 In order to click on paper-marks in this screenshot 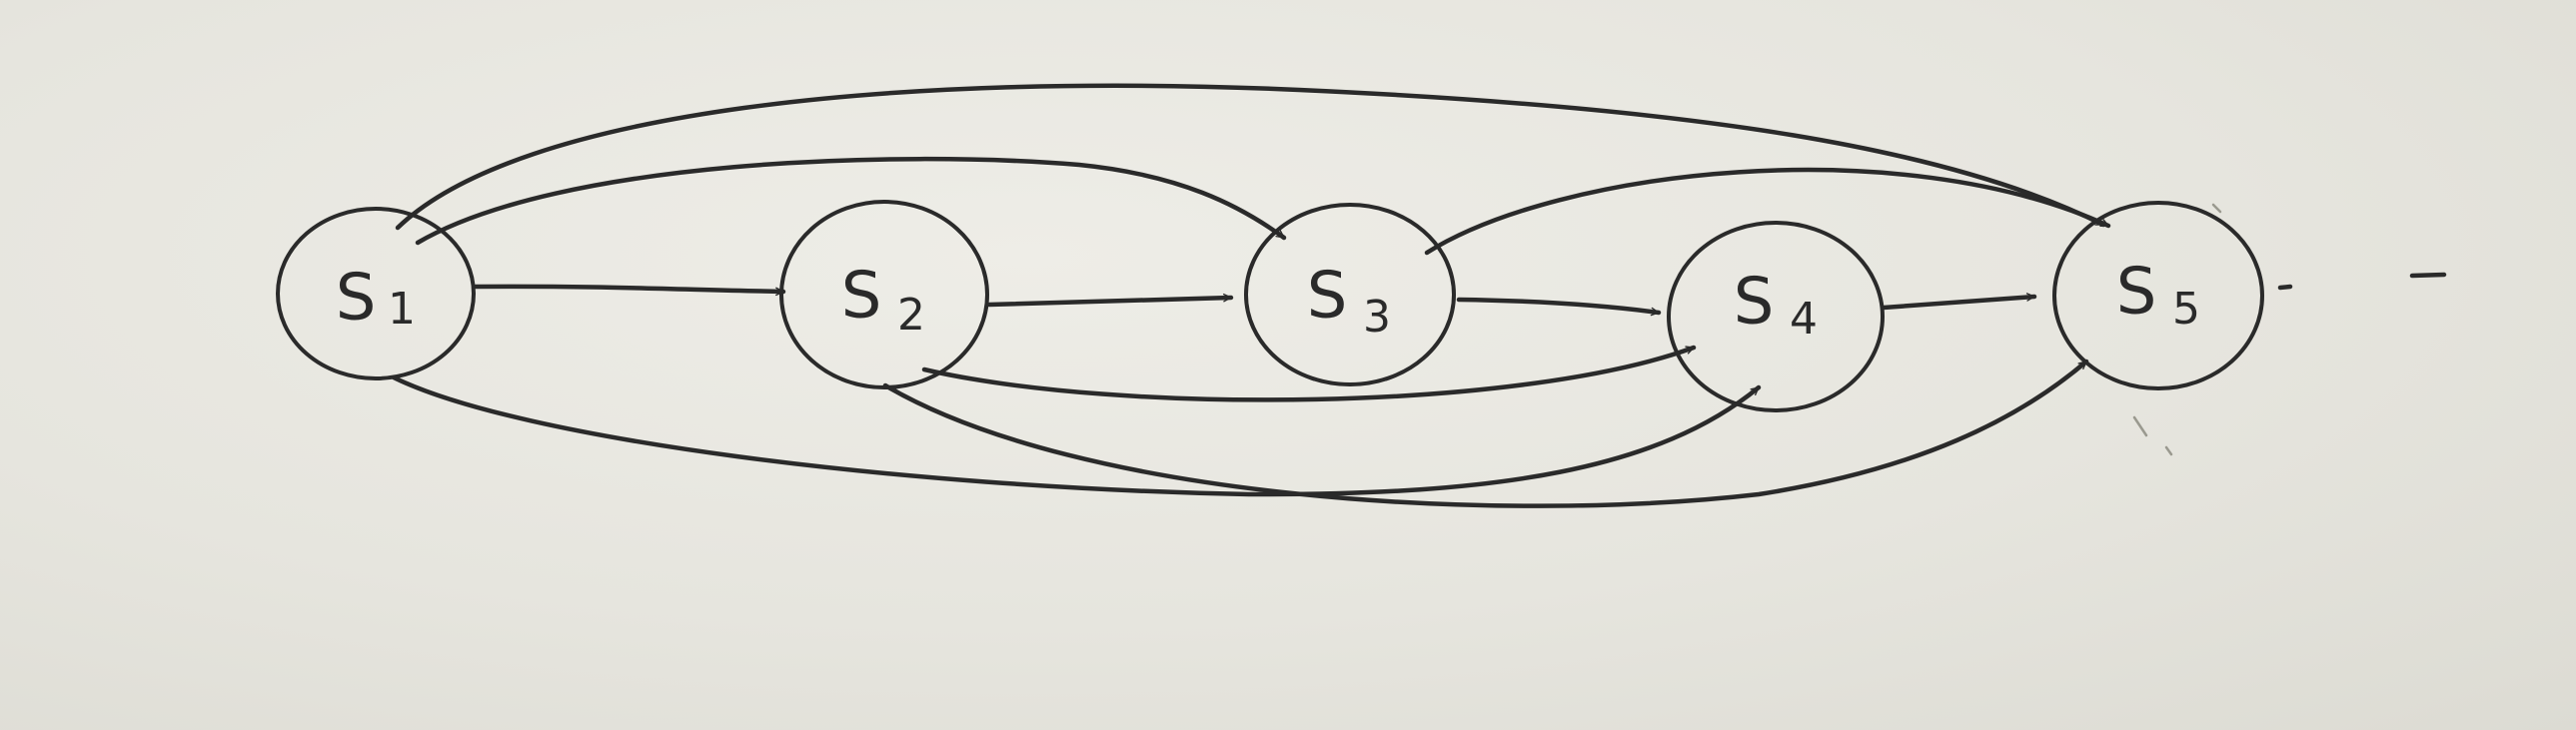, I will do `click(2177, 329)`.